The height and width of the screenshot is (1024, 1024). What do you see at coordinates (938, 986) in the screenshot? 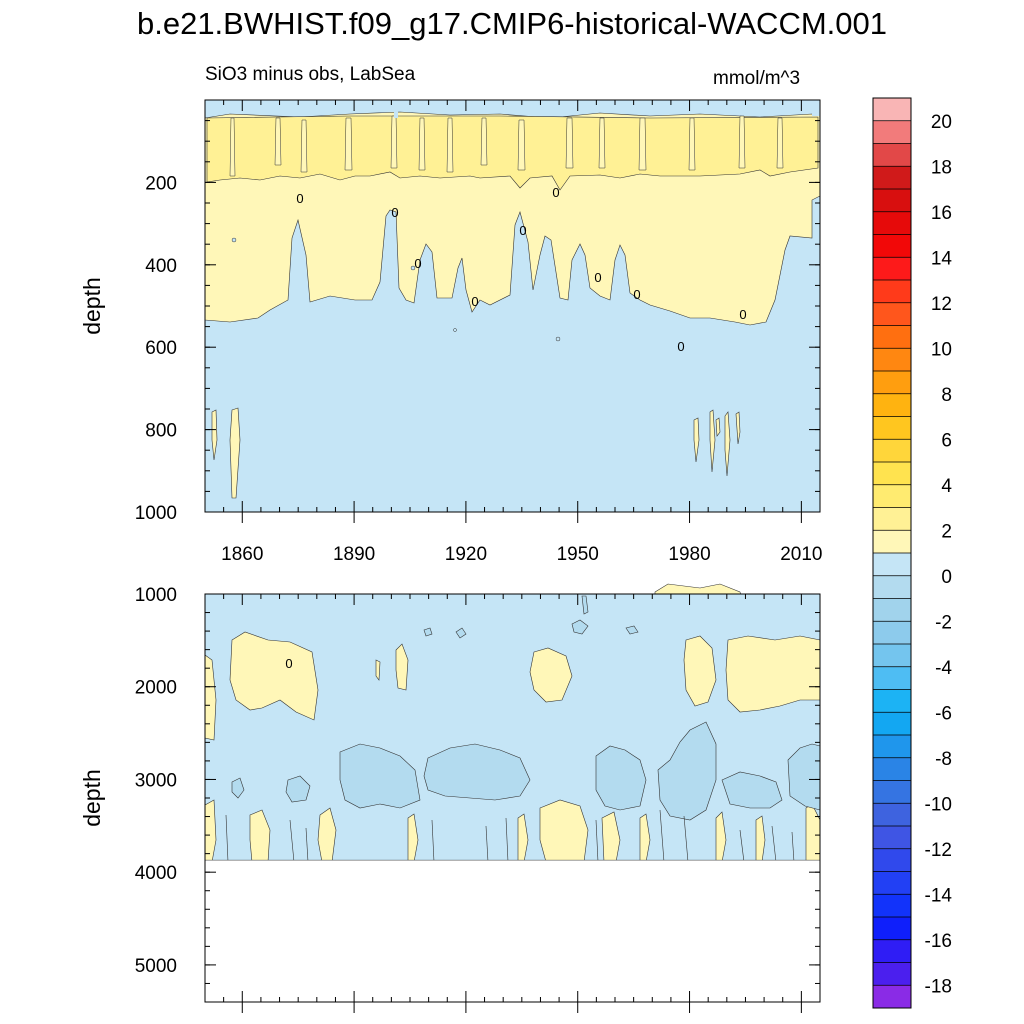
I see `colorbar-label: -18` at bounding box center [938, 986].